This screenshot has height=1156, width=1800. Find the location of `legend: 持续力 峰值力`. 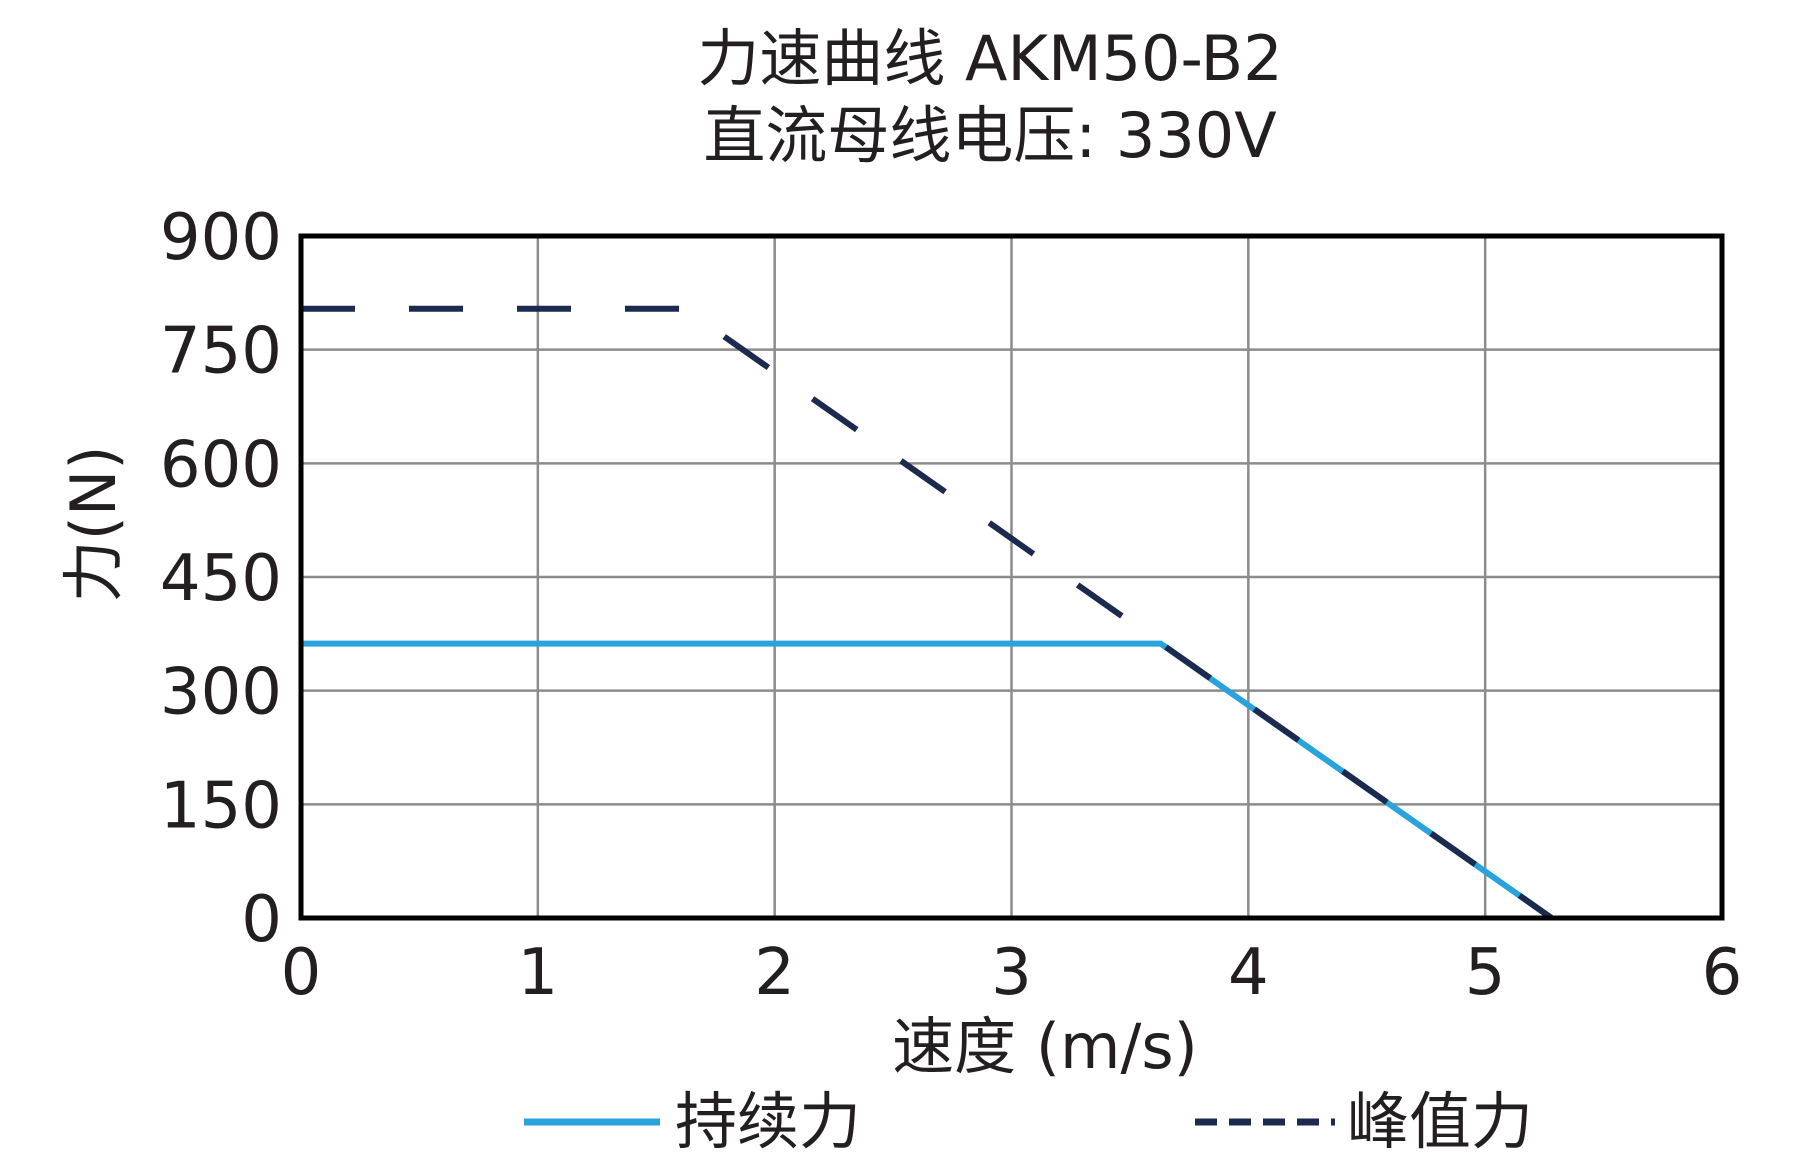

legend: 持续力 峰值力 is located at coordinates (1028, 1120).